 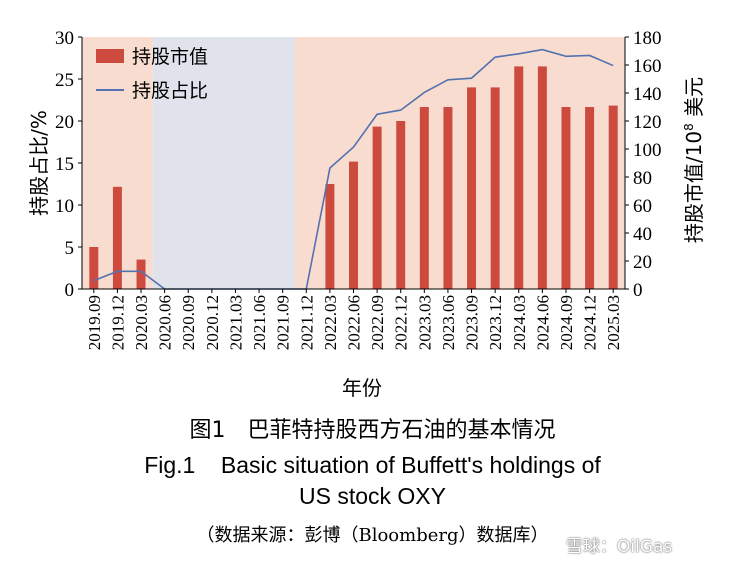 I want to click on x-axis-label: 年份, so click(x=362, y=388).